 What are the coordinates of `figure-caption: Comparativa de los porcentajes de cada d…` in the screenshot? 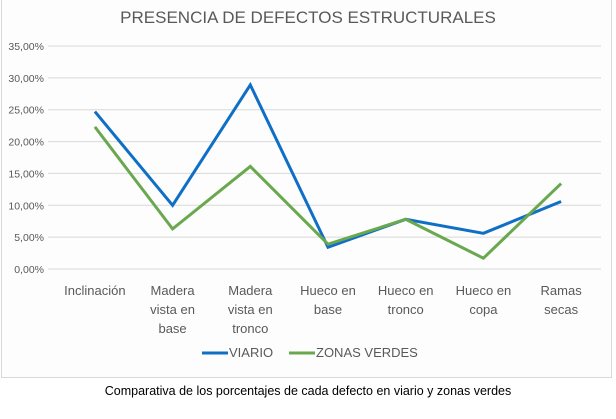 It's located at (308, 391).